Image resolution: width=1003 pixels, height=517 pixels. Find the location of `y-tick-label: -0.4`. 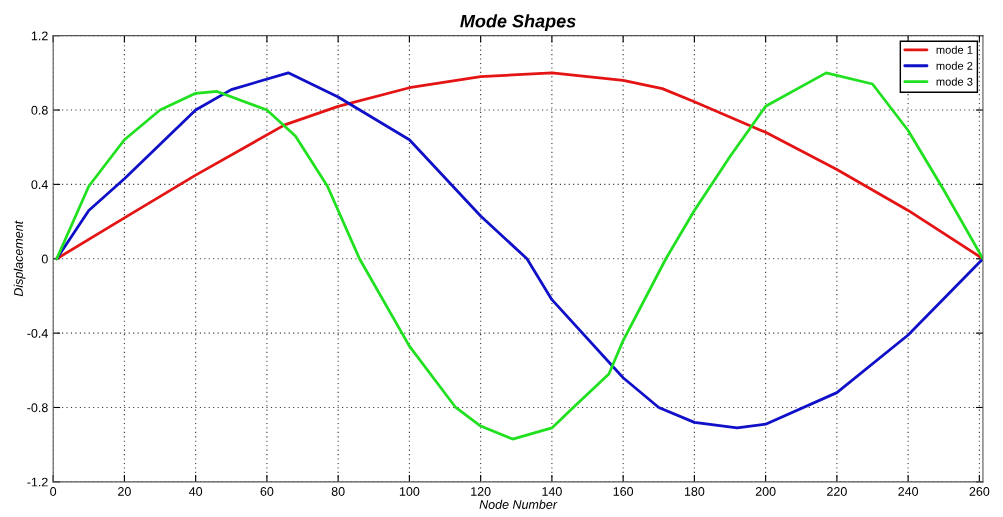

y-tick-label: -0.4 is located at coordinates (37, 333).